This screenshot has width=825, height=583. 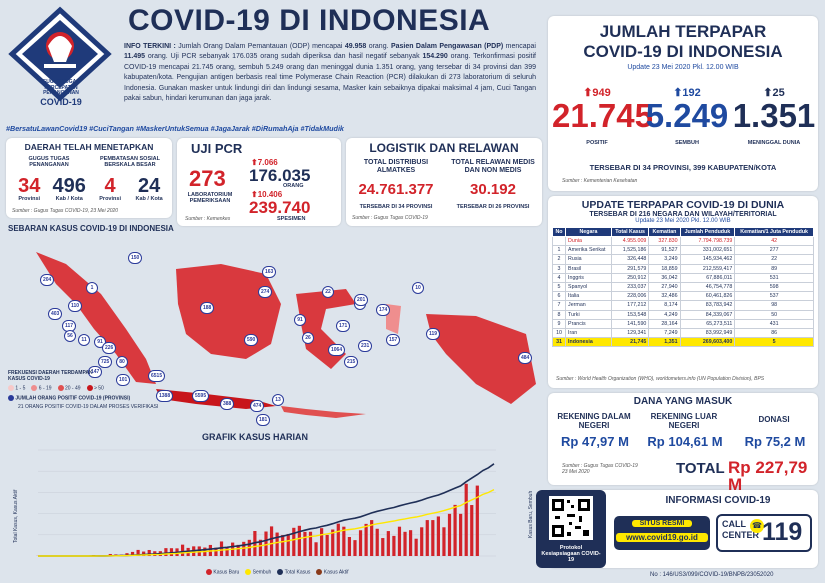 I want to click on world-table-row: 7 Jerman 177,212 8,174 83,783,942 98, so click(x=682, y=305).